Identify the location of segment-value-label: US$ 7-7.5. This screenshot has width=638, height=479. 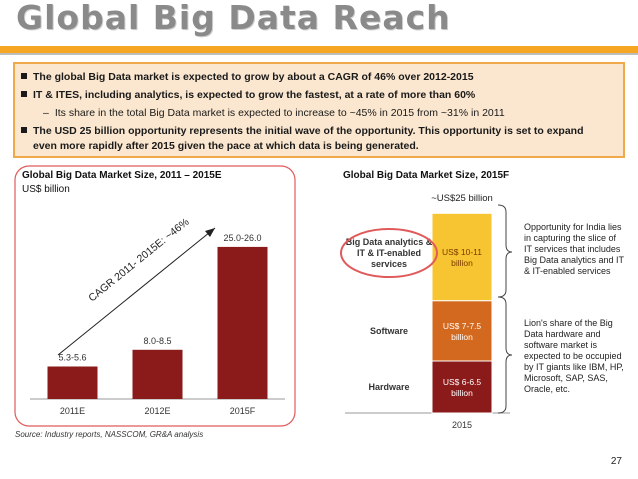
(462, 326).